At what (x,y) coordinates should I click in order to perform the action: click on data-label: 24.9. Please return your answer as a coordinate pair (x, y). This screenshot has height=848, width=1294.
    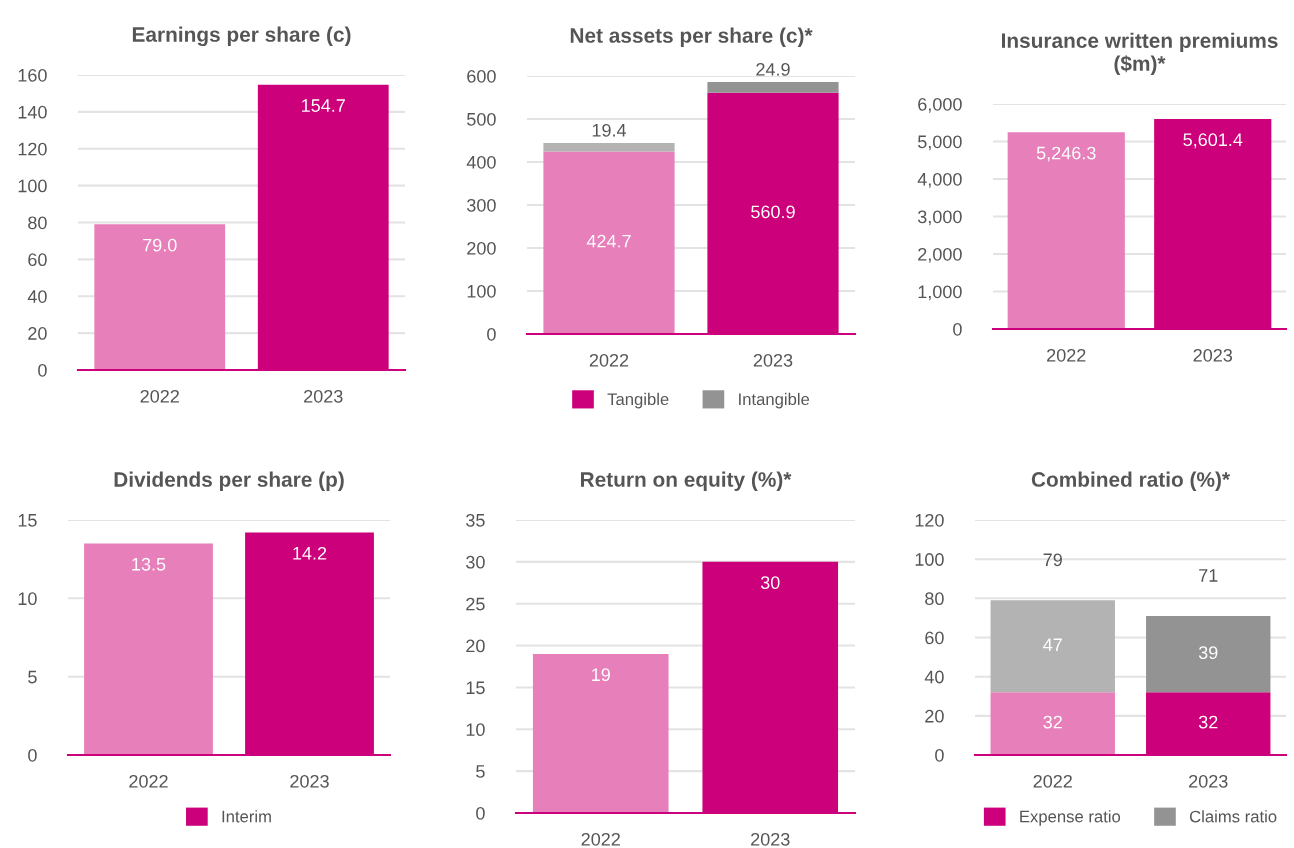
    Looking at the image, I should click on (773, 69).